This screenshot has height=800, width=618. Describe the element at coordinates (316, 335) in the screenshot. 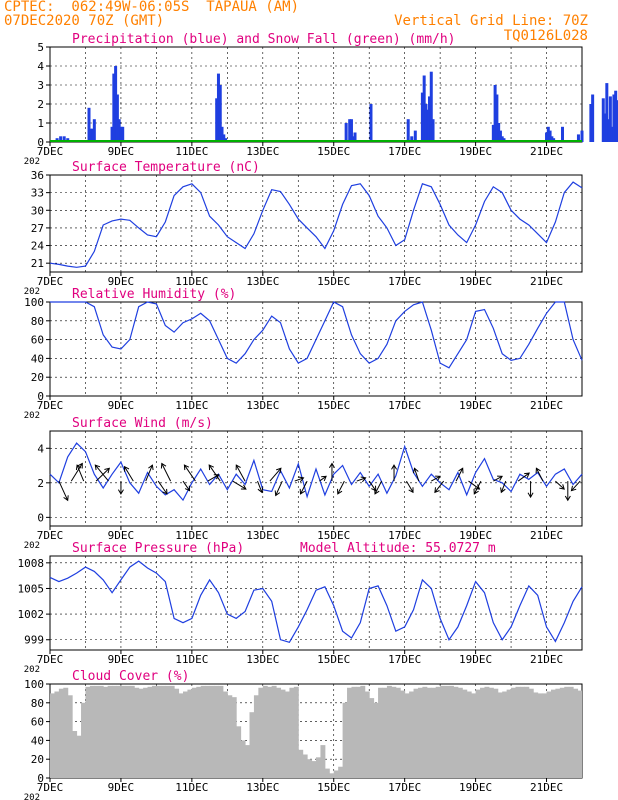

I see `humidity-line` at that location.